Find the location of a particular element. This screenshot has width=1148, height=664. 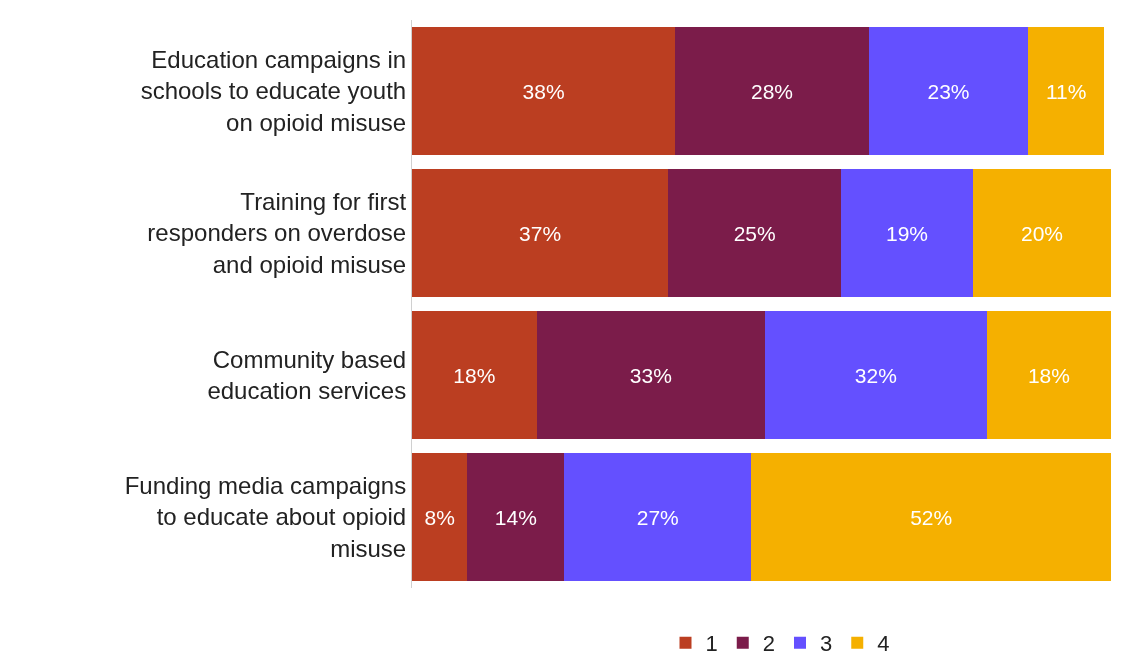

y-tick-label: Community based education services is located at coordinates (307, 374).